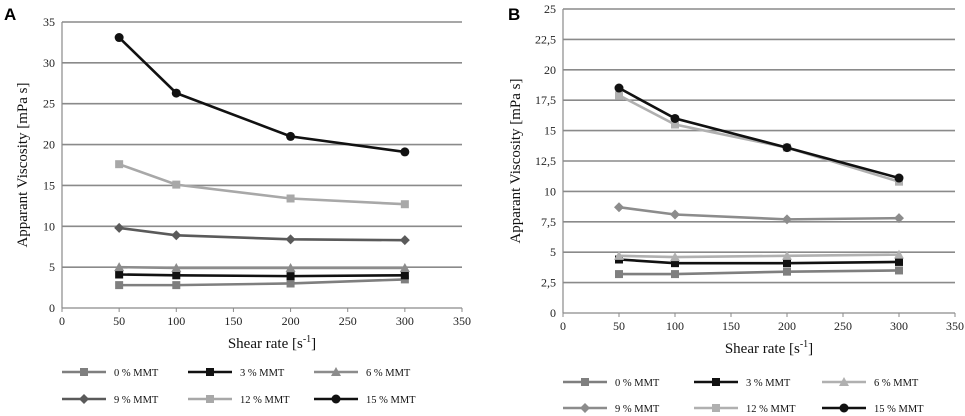  What do you see at coordinates (110, 400) in the screenshot?
I see `legend-item: 9 % MMT` at bounding box center [110, 400].